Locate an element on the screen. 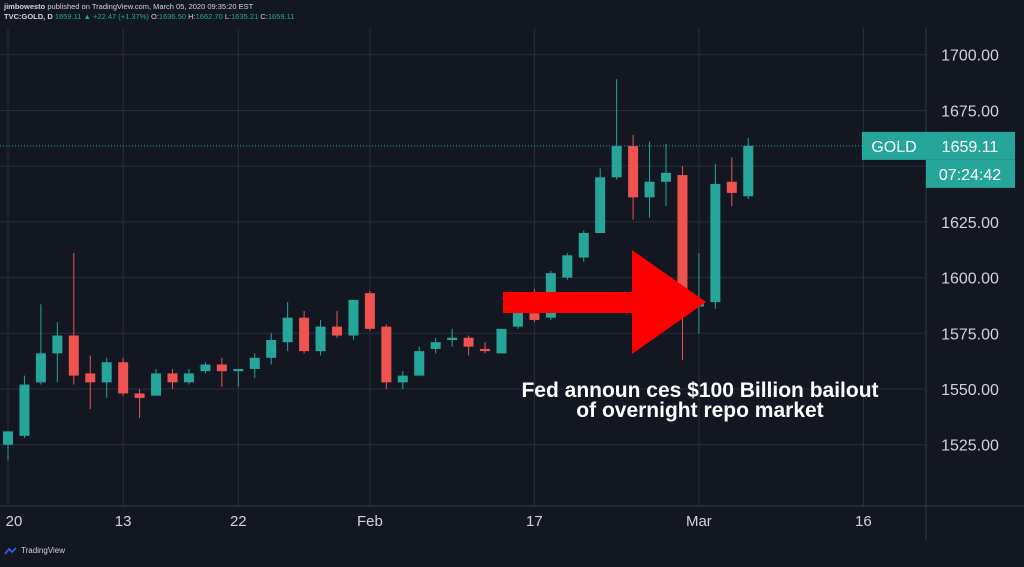 This screenshot has height=567, width=1024. last-price-value: 1659.11 is located at coordinates (970, 147).